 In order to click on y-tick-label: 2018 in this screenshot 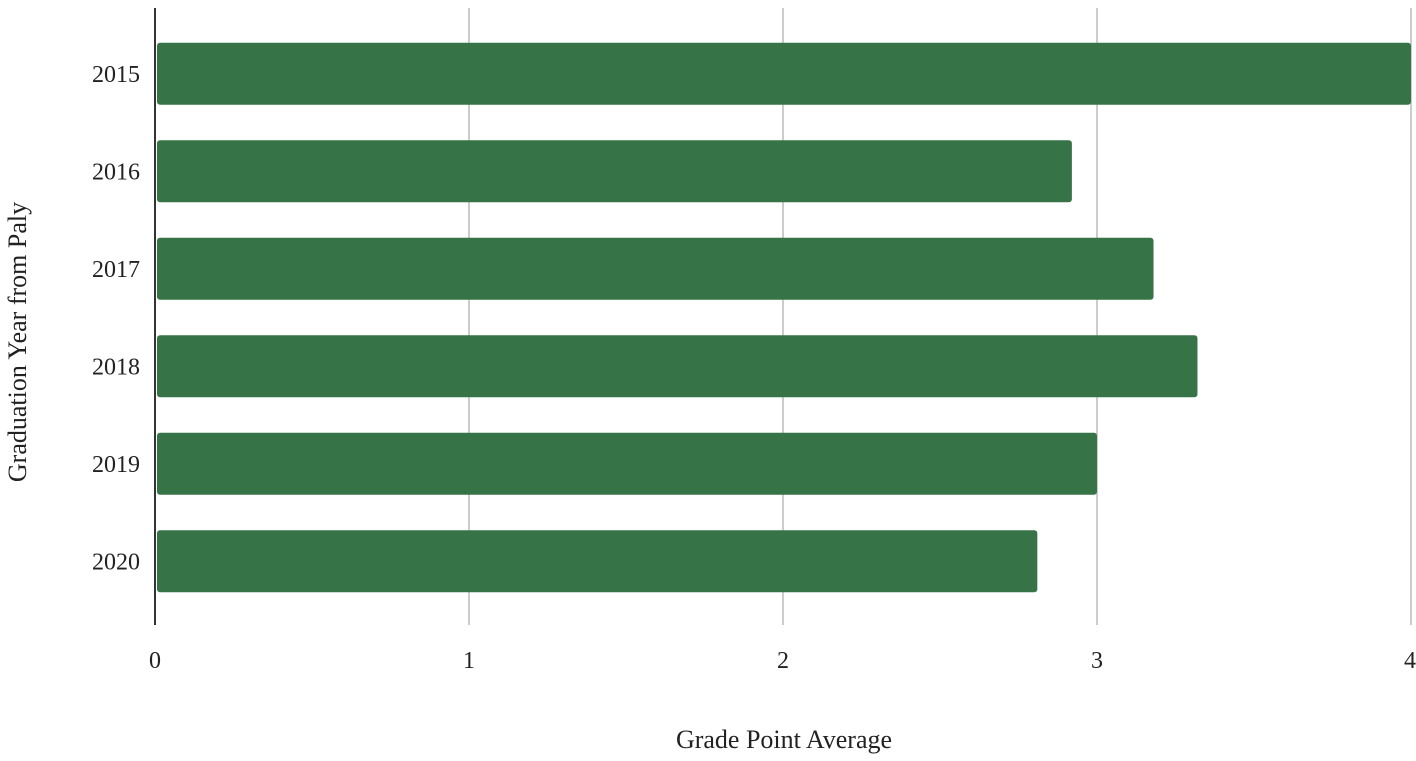, I will do `click(116, 367)`.